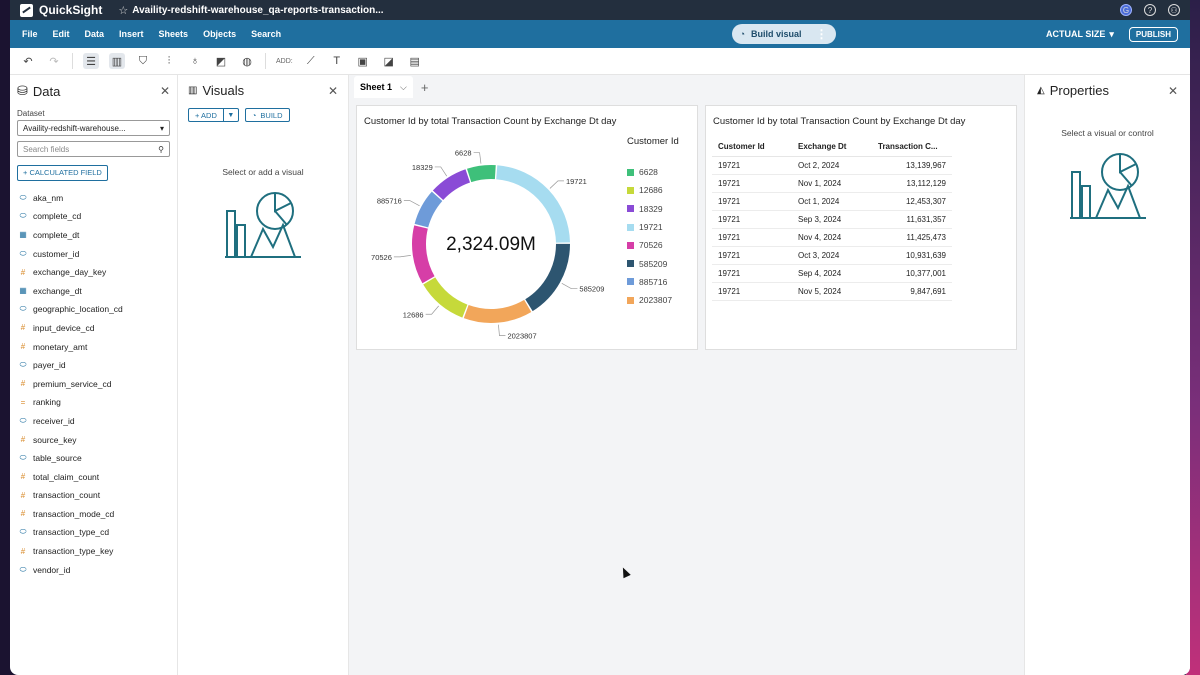 The height and width of the screenshot is (675, 1200). What do you see at coordinates (231, 115) in the screenshot?
I see `add-visual-dropdown-icon: ▼` at bounding box center [231, 115].